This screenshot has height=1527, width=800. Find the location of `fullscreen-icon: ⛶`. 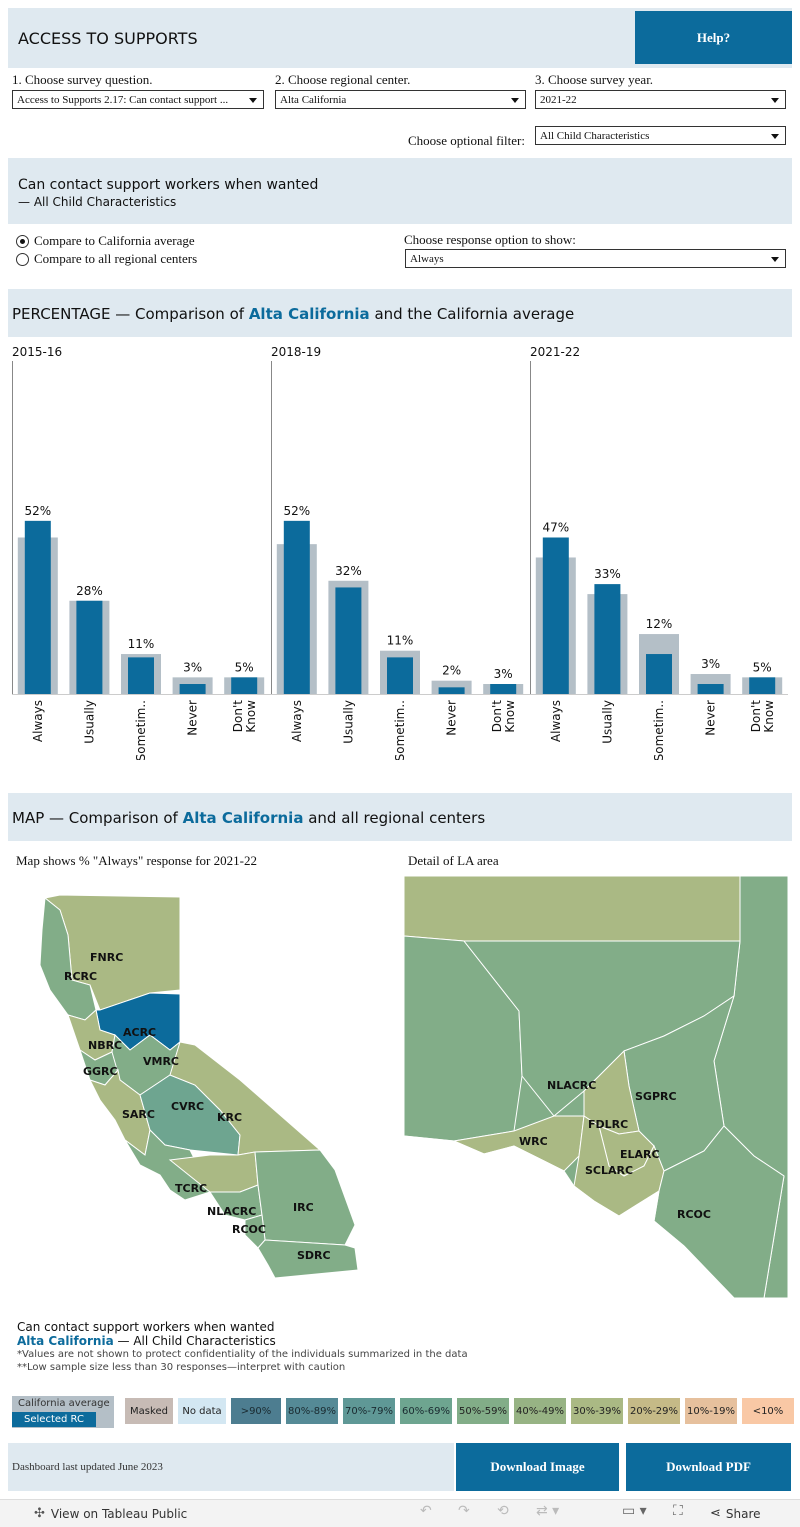

fullscreen-icon: ⛶ is located at coordinates (678, 1511).